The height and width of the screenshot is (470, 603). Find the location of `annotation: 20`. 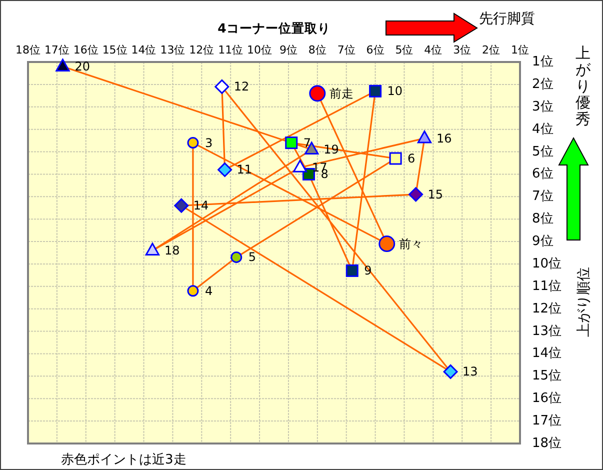

annotation: 20 is located at coordinates (82, 66).